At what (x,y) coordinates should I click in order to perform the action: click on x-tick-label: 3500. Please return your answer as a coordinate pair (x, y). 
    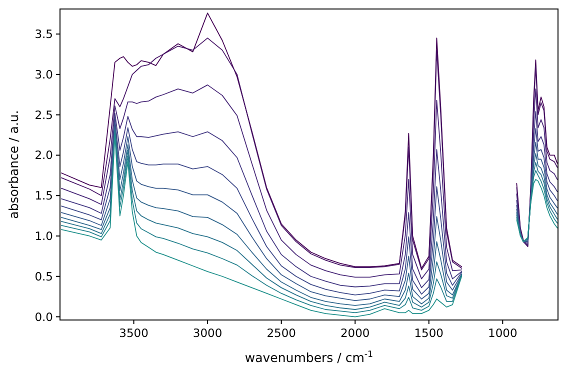
    Looking at the image, I should click on (133, 333).